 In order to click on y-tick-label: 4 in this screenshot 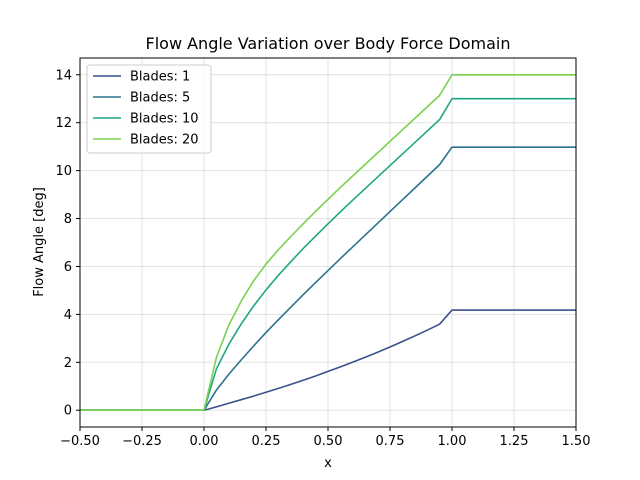, I will do `click(68, 315)`.